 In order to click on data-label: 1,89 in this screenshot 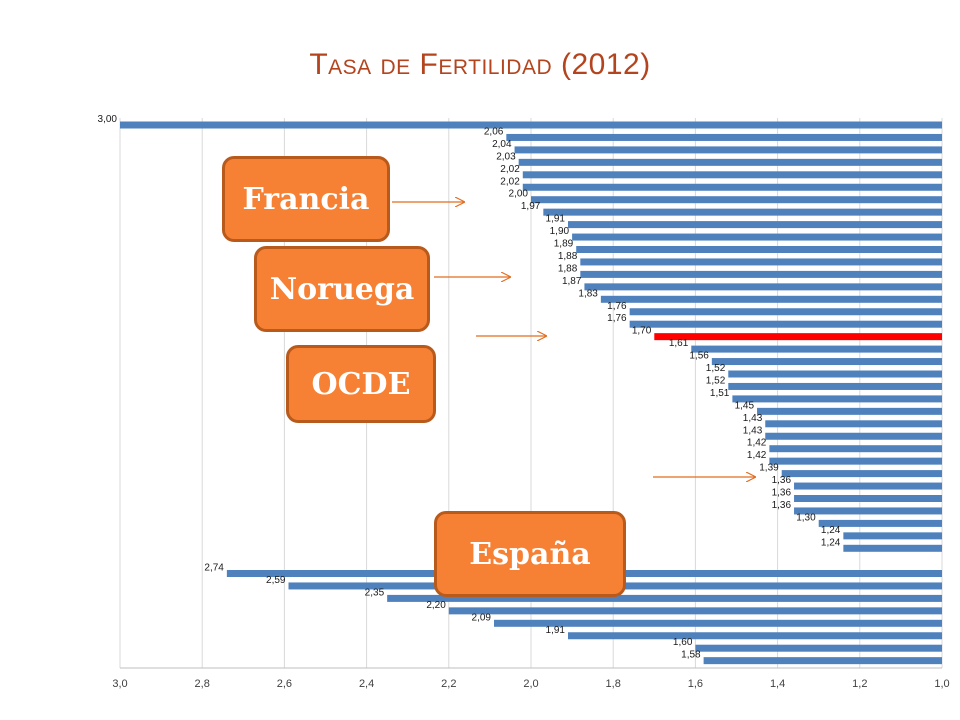, I will do `click(564, 244)`.